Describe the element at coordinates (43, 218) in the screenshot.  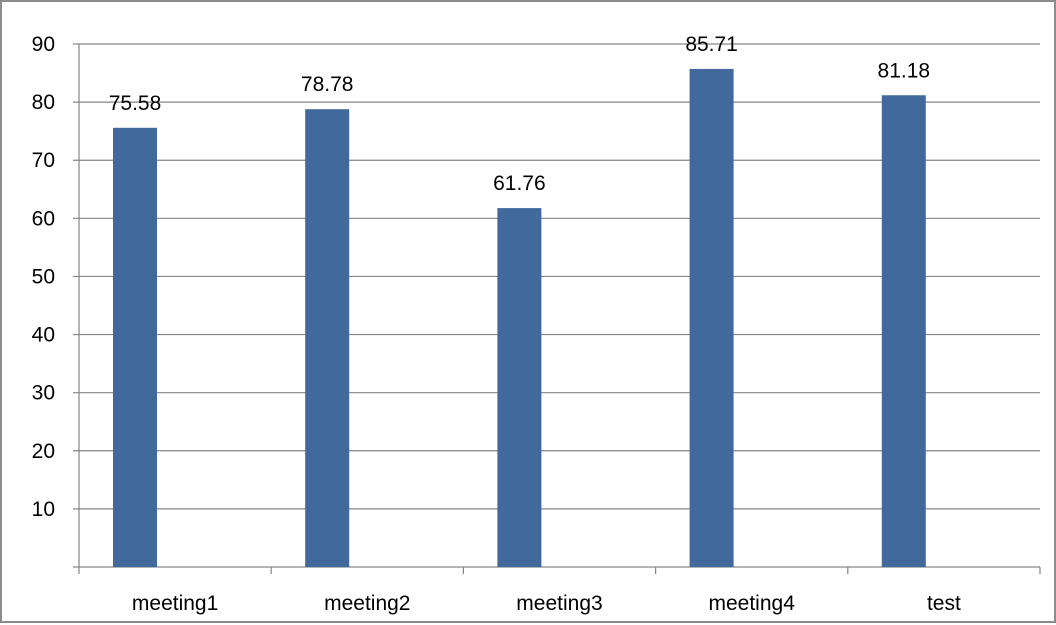
I see `y-tick-label: 60` at that location.